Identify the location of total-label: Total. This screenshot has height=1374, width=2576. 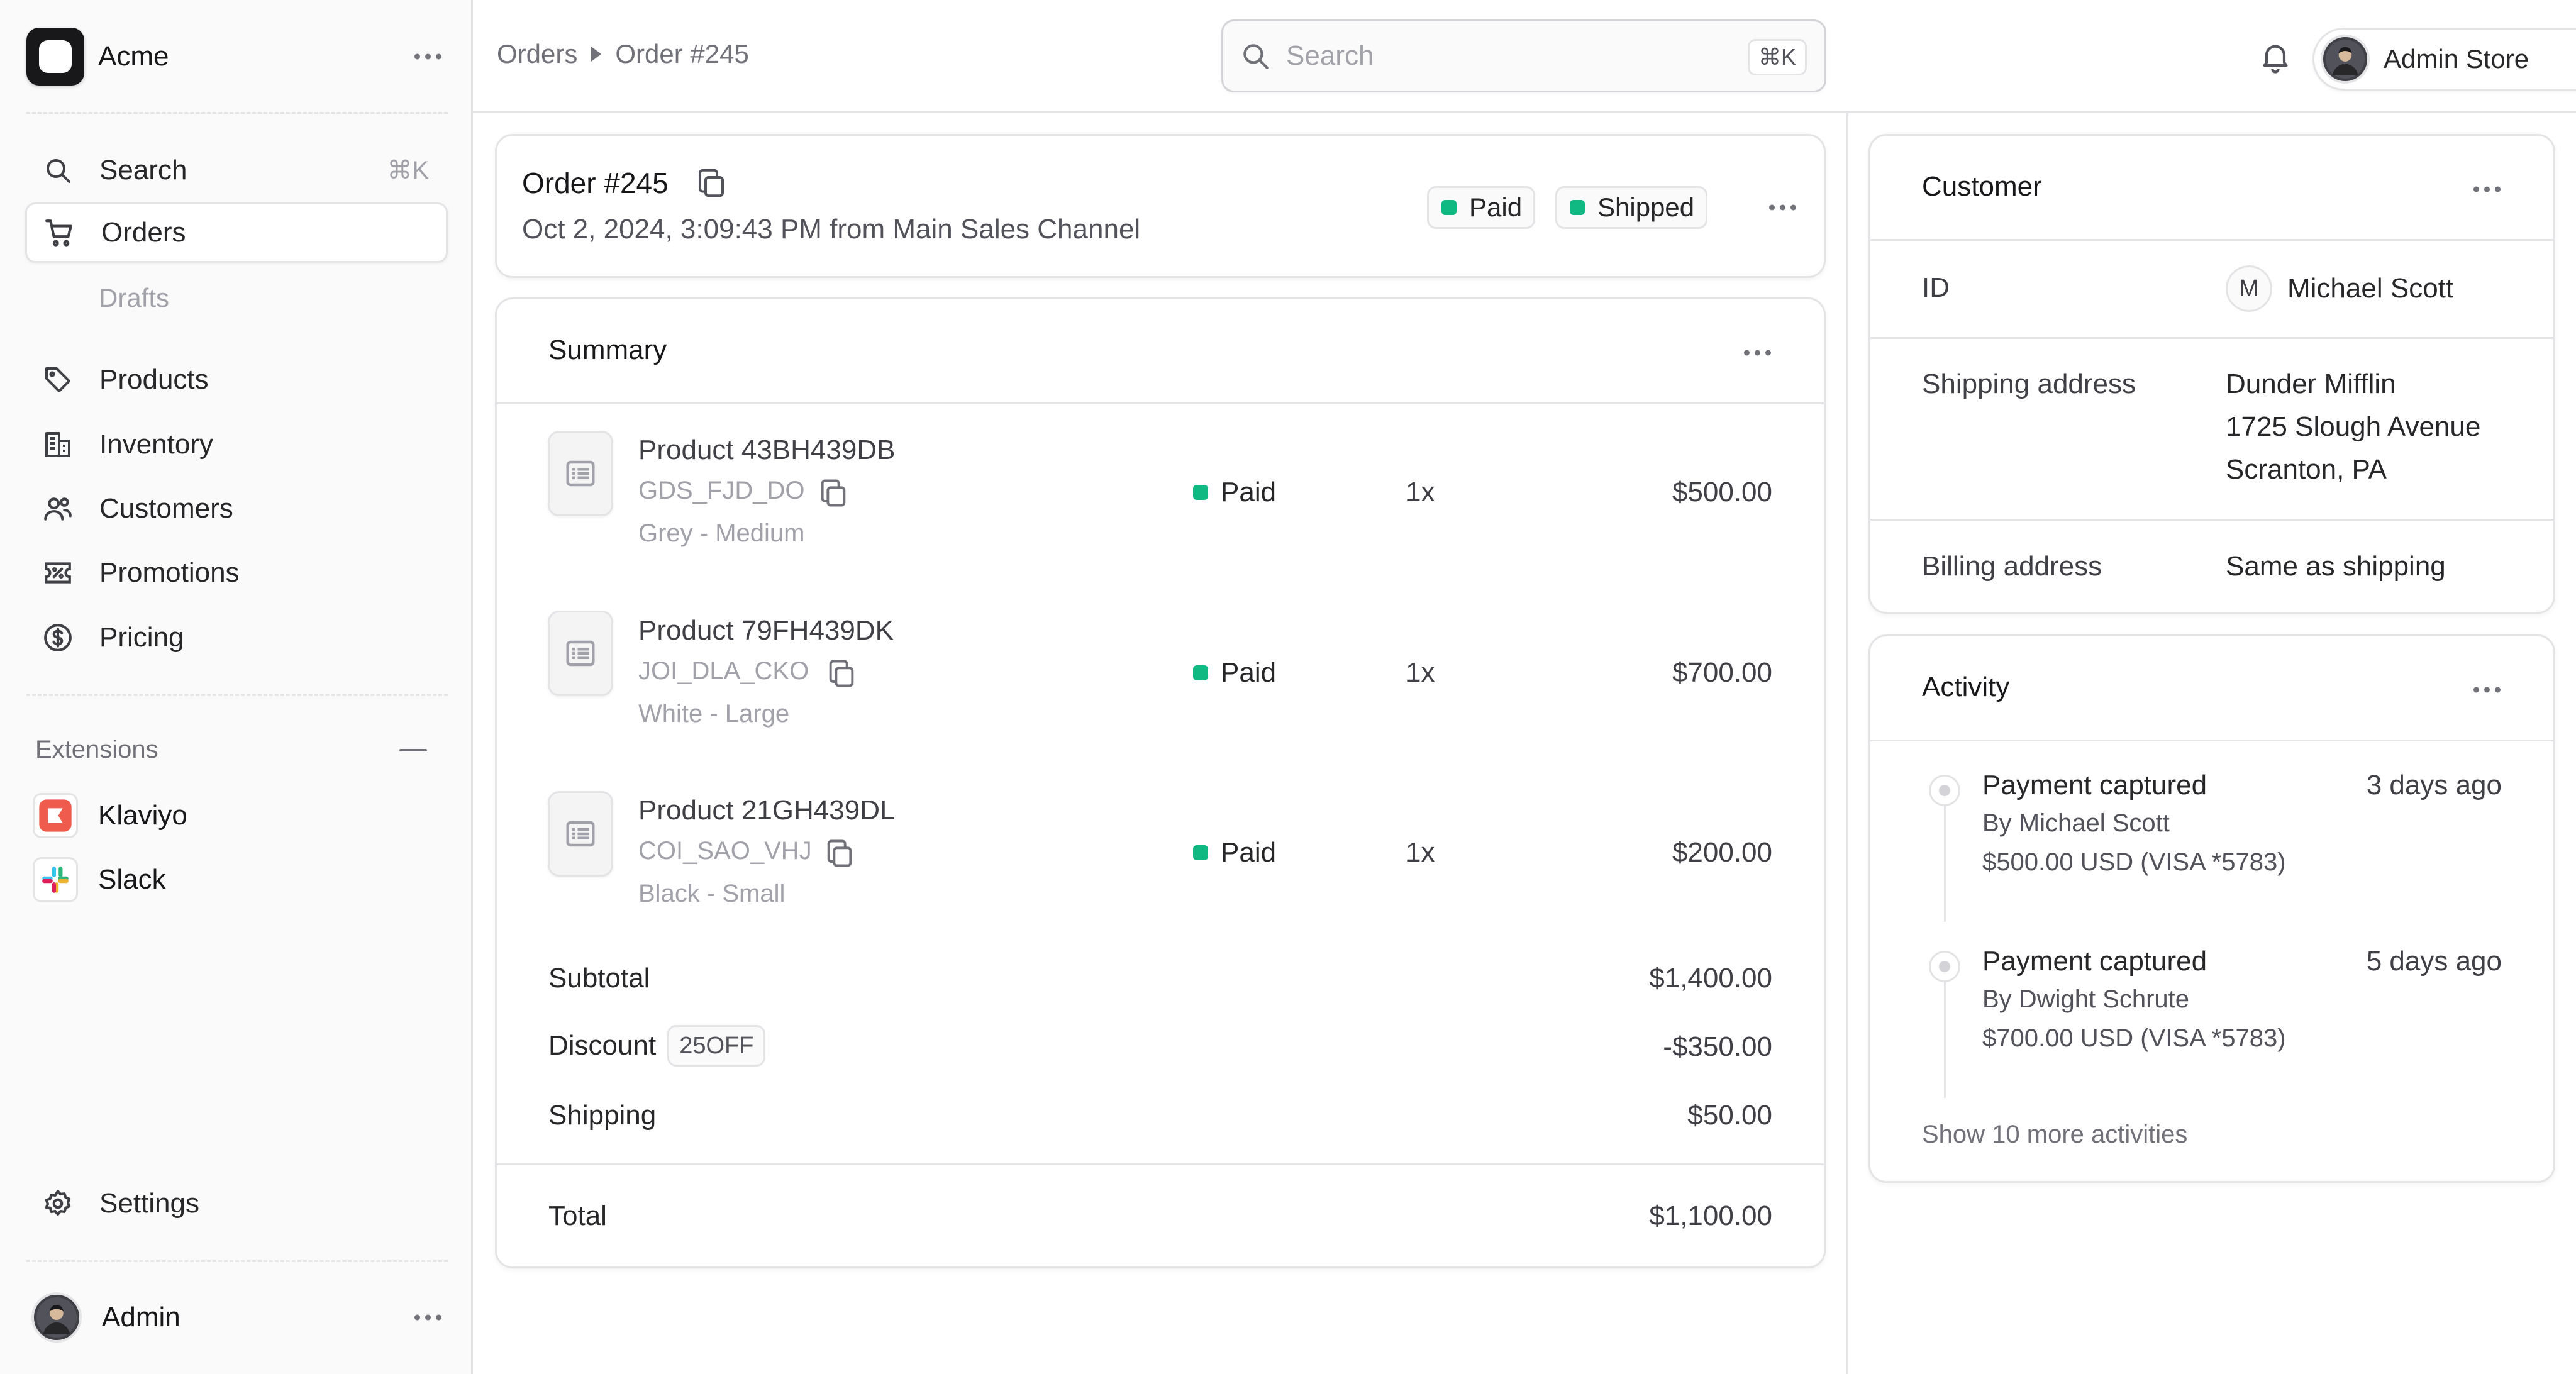
(577, 1215).